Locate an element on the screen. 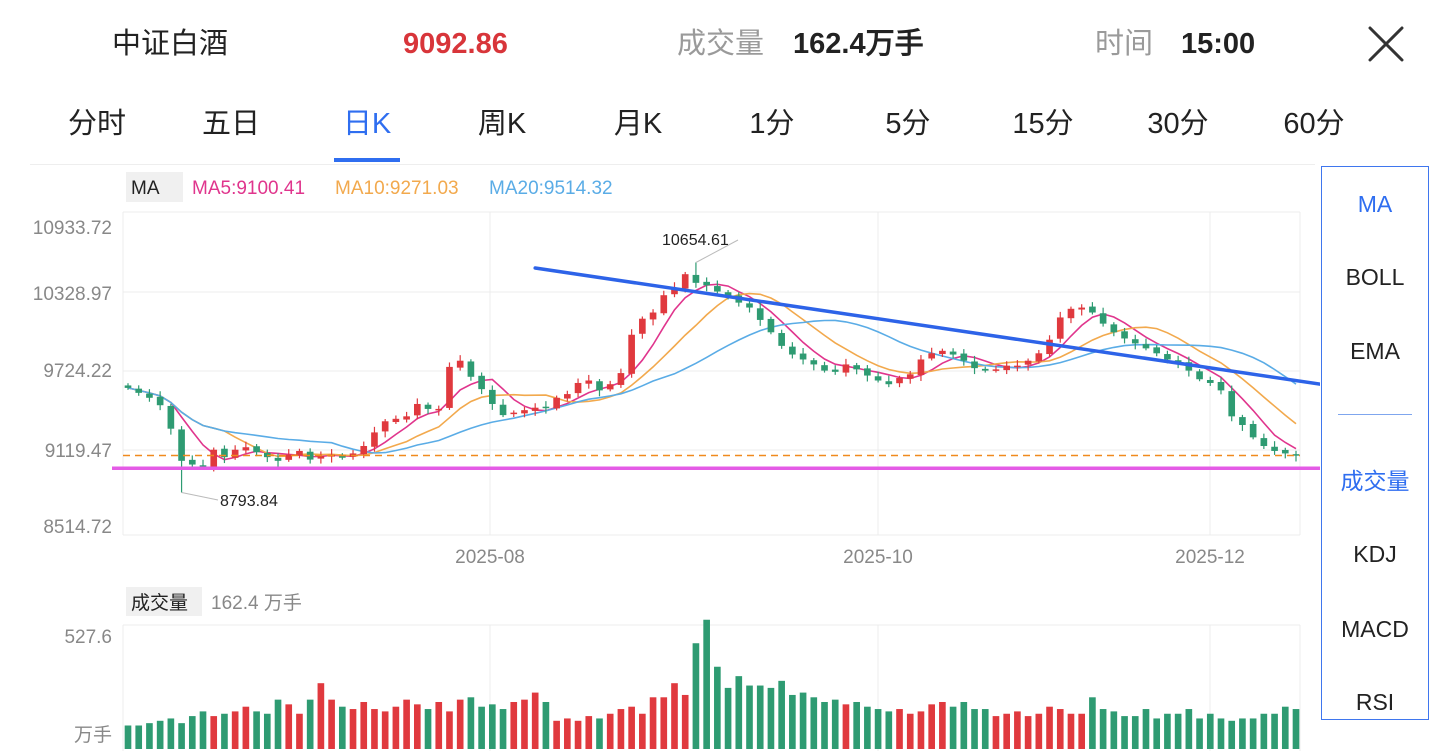  indicator-rsi: RSI is located at coordinates (1375, 702).